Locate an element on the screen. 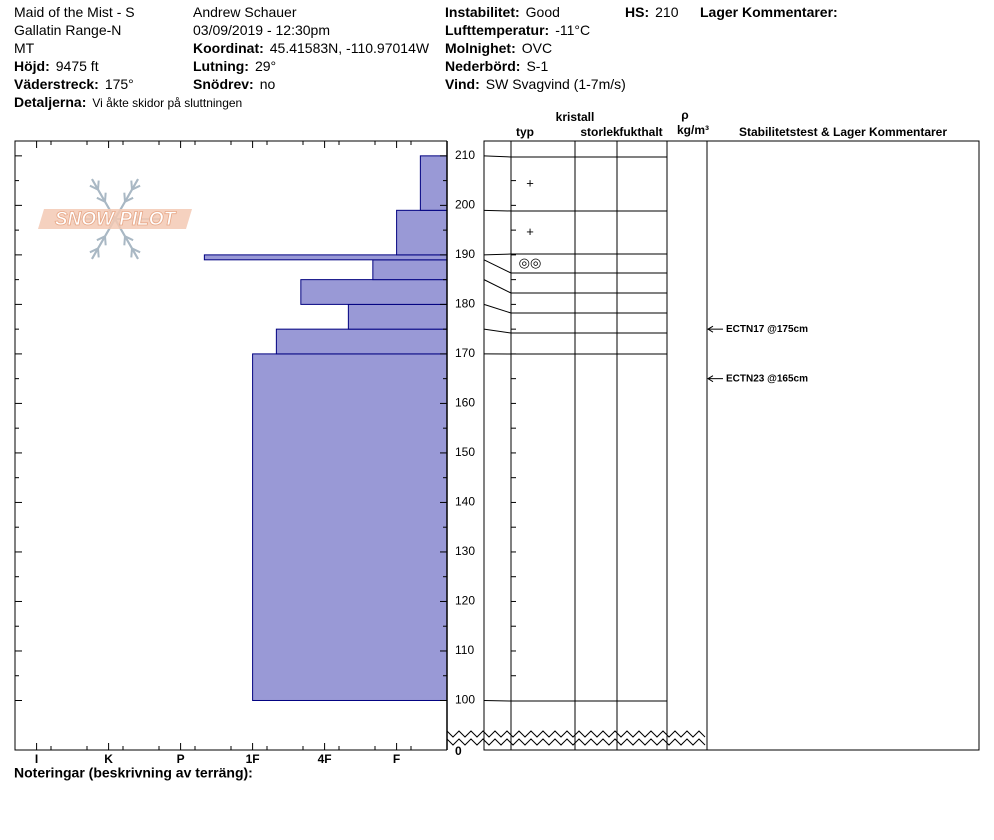 The image size is (994, 840). field-value: Good is located at coordinates (542, 12).